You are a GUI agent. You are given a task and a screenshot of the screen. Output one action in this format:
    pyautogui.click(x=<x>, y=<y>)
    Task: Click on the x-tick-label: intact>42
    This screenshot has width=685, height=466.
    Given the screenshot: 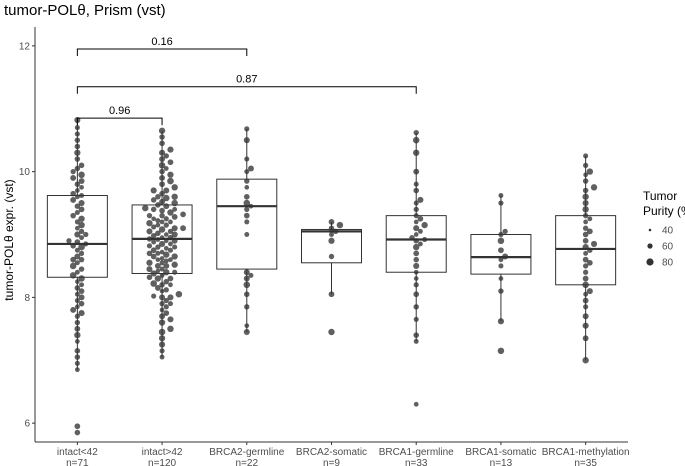 What is the action you would take?
    pyautogui.click(x=162, y=452)
    